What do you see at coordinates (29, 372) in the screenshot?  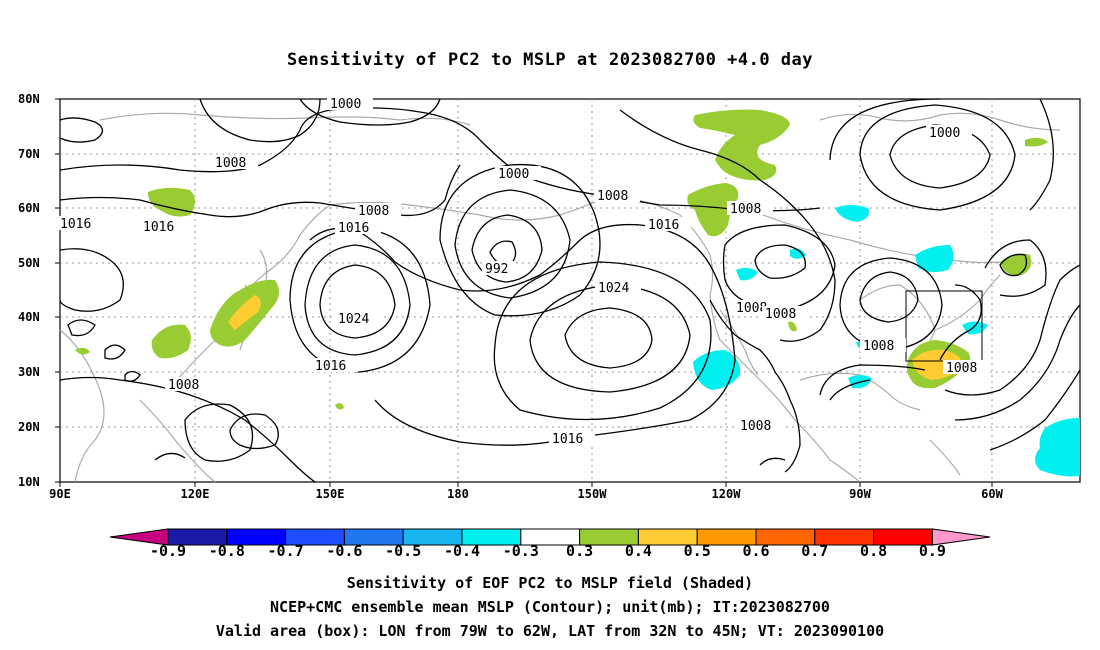 I see `lat-label-30n: 30N` at bounding box center [29, 372].